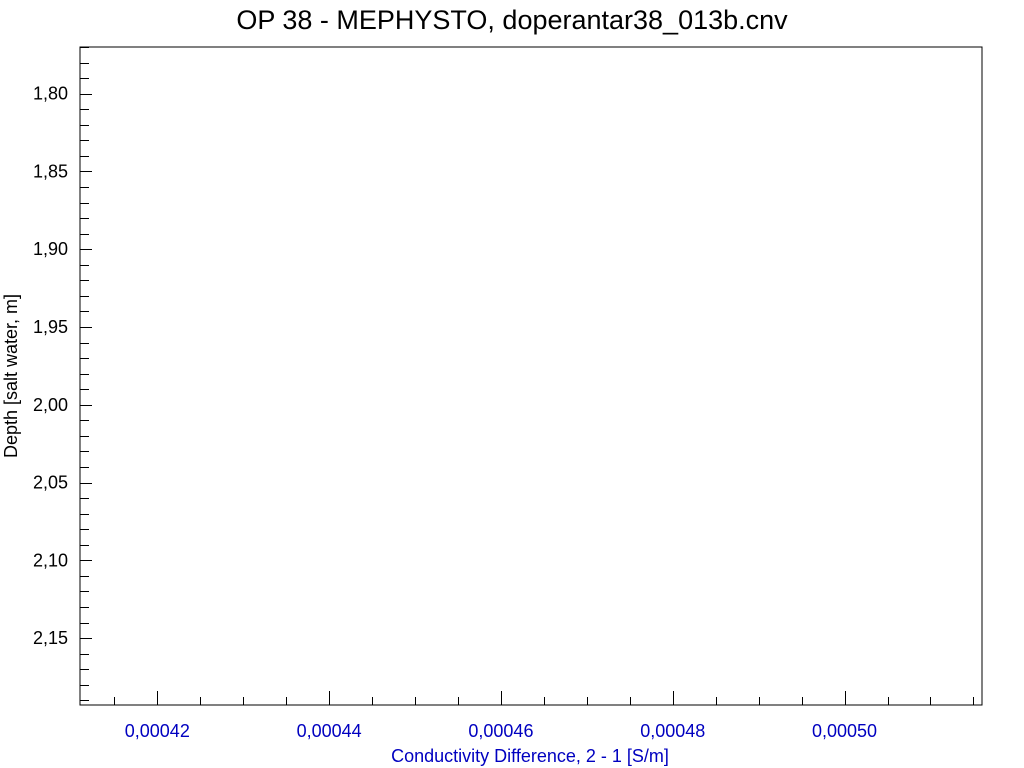 This screenshot has width=1024, height=768. Describe the element at coordinates (50, 171) in the screenshot. I see `y-tick-label: 1,85` at that location.